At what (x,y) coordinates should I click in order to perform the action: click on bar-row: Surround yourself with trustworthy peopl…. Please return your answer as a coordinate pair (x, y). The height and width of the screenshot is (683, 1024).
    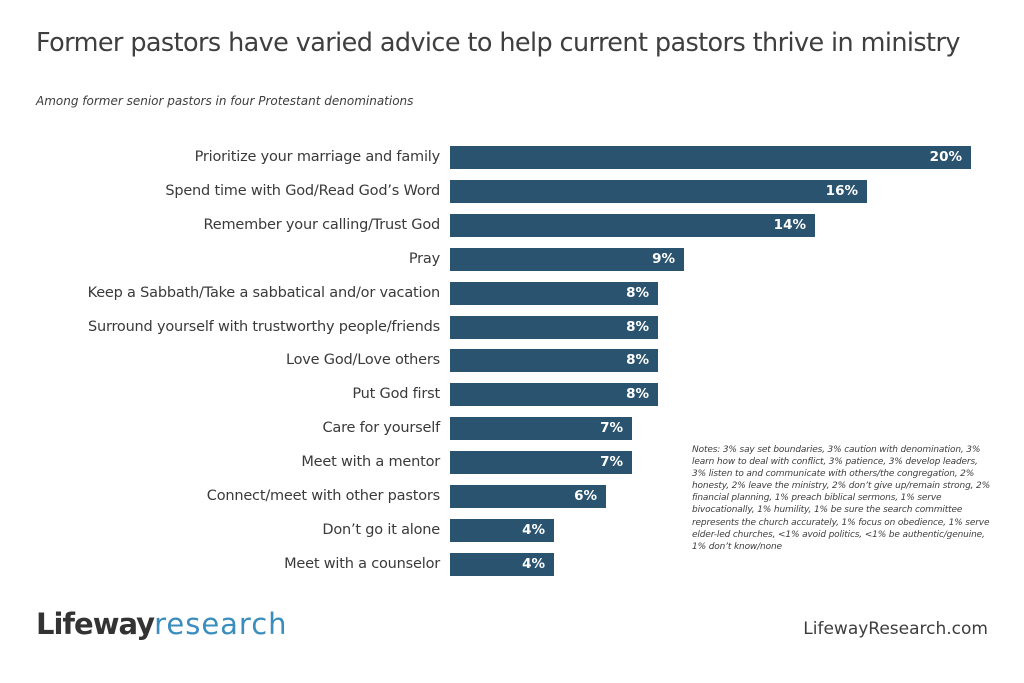
    Looking at the image, I should click on (512, 327).